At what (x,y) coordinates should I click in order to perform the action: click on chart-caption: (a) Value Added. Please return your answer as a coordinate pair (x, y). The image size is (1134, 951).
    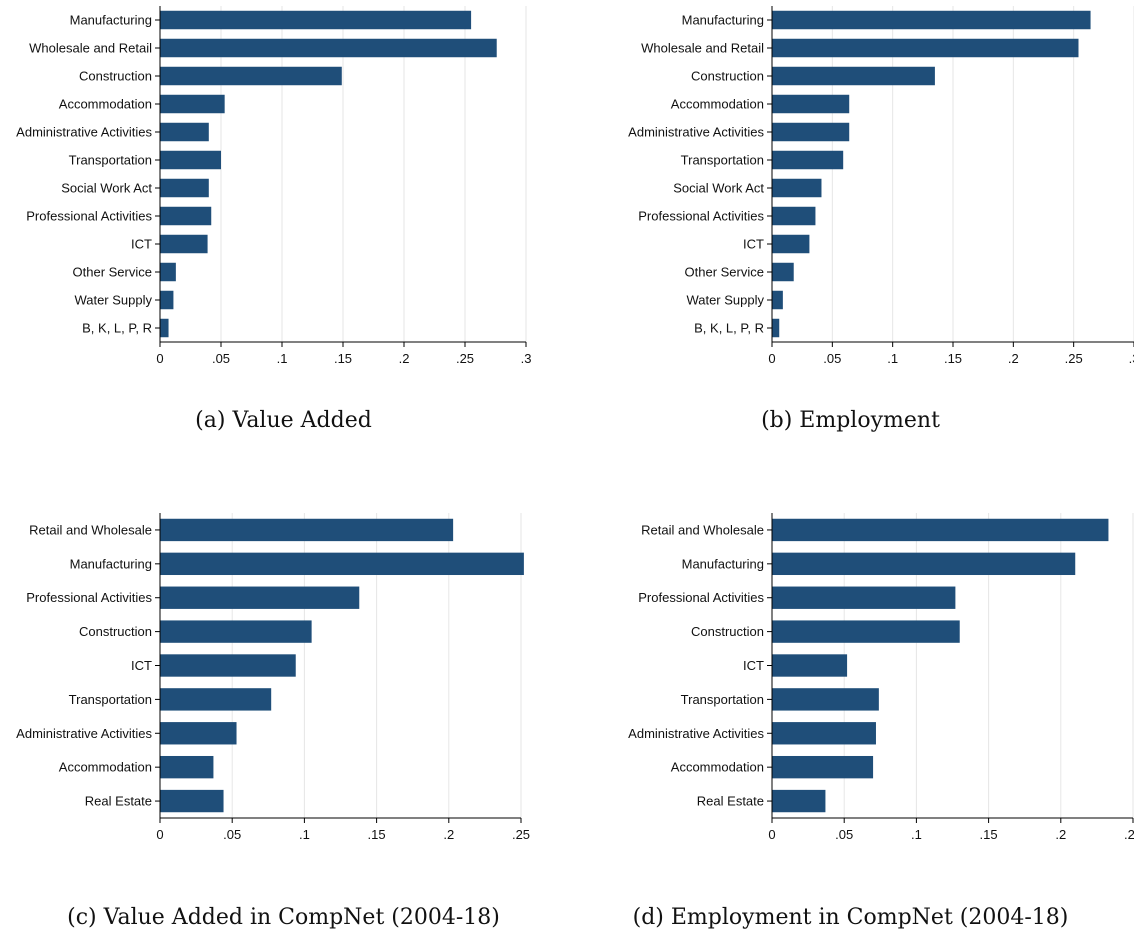
    Looking at the image, I should click on (283, 420).